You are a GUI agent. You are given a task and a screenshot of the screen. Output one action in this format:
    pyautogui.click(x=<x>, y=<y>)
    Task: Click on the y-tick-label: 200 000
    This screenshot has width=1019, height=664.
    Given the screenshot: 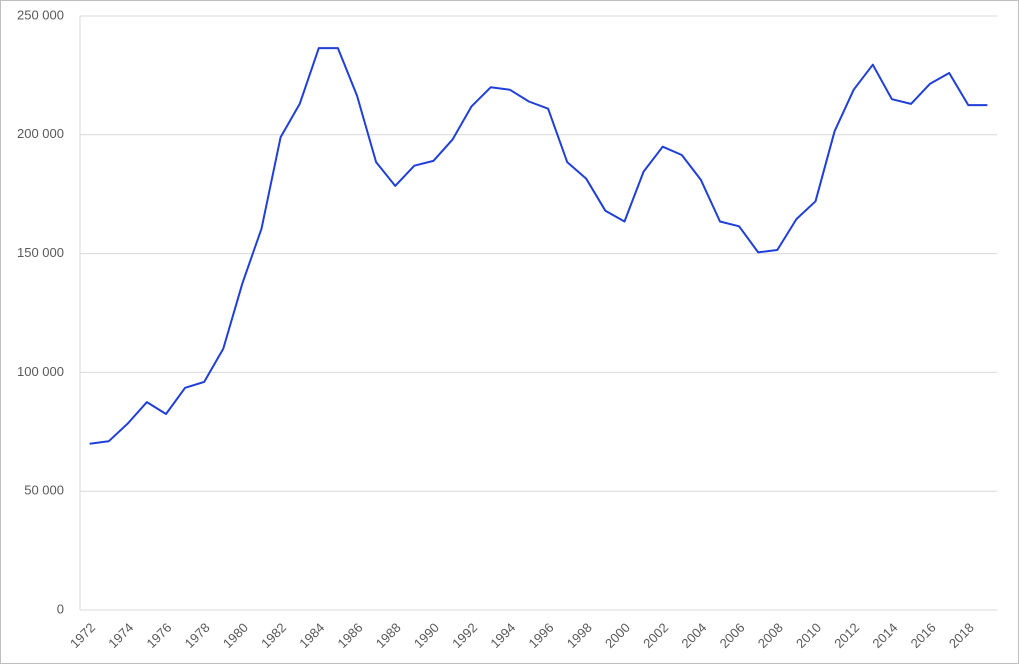 What is the action you would take?
    pyautogui.click(x=40, y=133)
    